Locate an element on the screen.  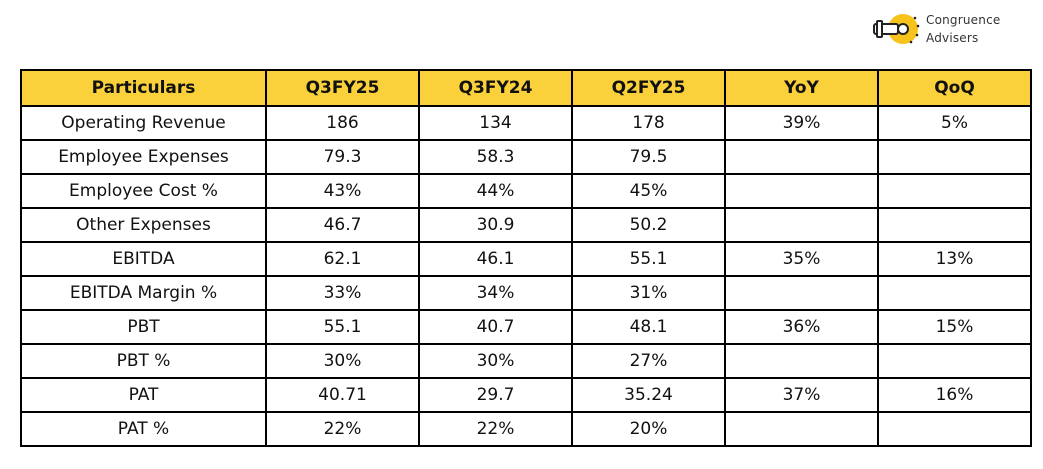
logo-text: Congruence Advisers is located at coordinates (963, 29).